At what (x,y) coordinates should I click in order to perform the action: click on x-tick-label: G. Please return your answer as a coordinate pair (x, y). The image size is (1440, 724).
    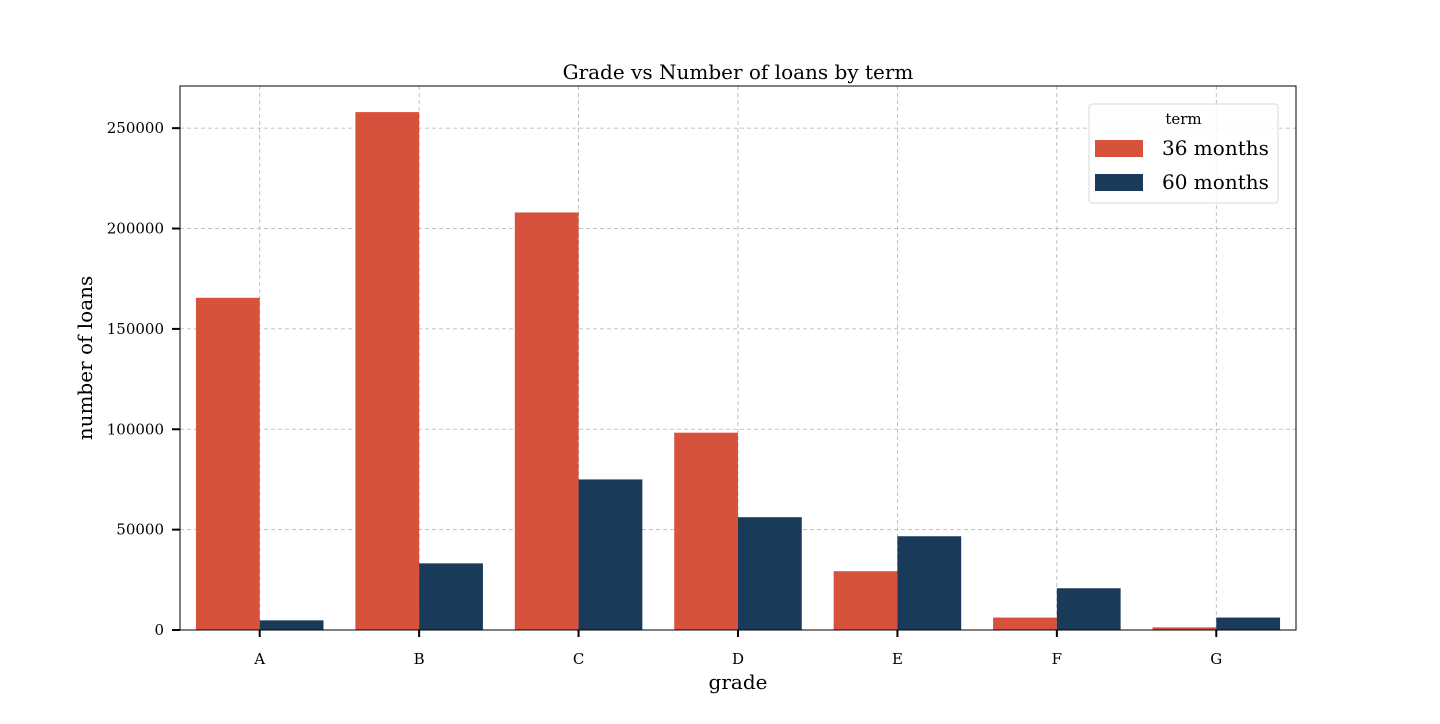
    Looking at the image, I should click on (1216, 659).